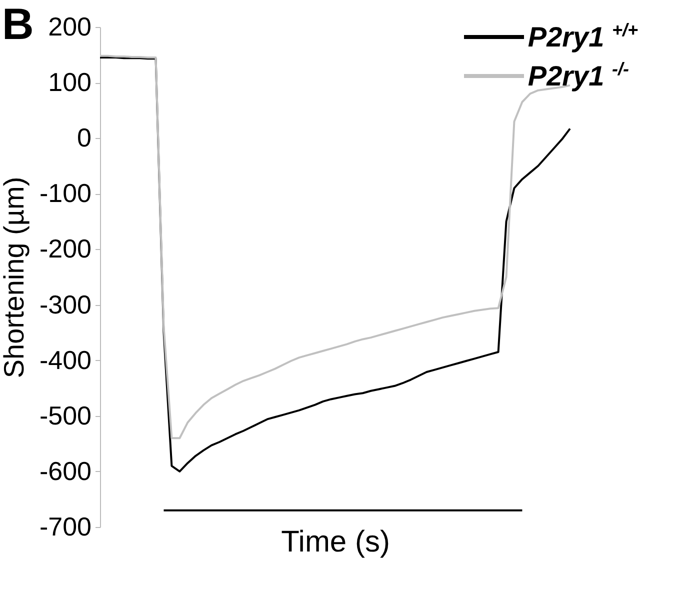 The height and width of the screenshot is (597, 698). Describe the element at coordinates (65, 304) in the screenshot. I see `y-tick-label: -300` at that location.